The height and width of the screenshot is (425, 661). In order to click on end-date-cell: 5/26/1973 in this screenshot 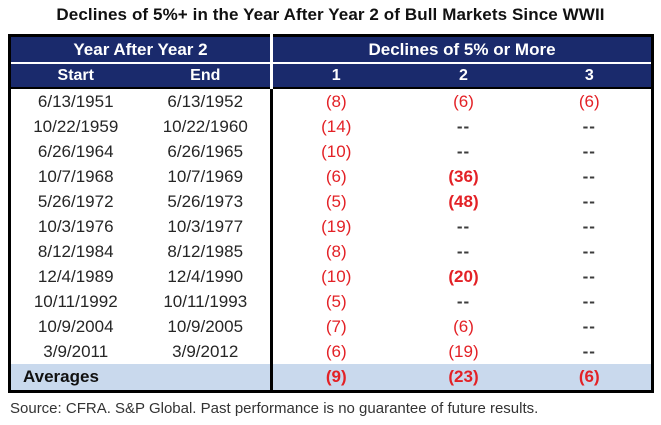, I will do `click(205, 201)`.